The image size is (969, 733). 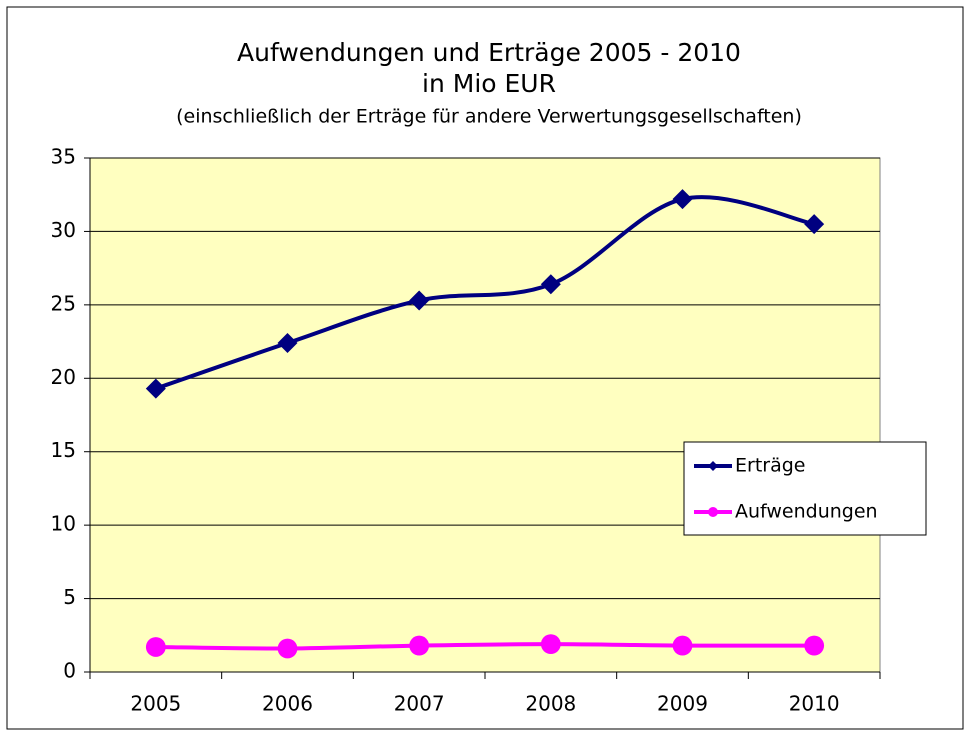 I want to click on y-tick-label: 0, so click(x=69, y=671).